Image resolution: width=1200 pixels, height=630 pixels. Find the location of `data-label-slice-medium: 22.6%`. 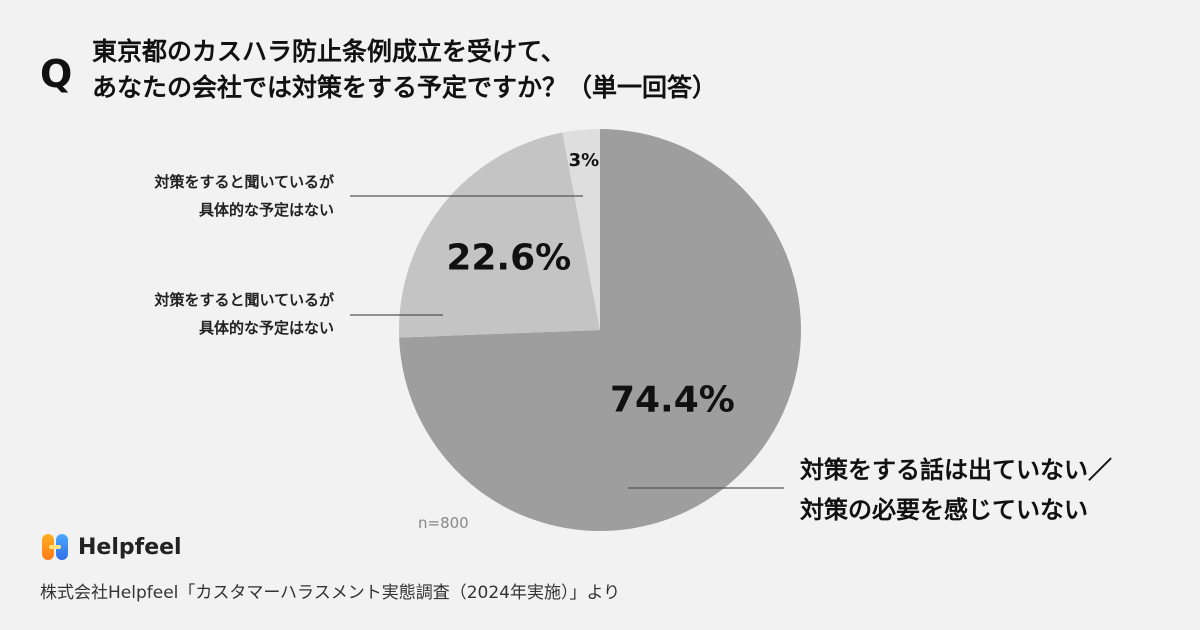

data-label-slice-medium: 22.6% is located at coordinates (508, 257).